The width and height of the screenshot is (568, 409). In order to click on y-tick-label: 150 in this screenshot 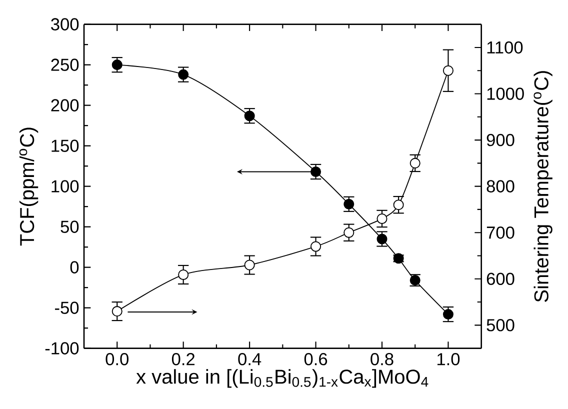, I will do `click(65, 146)`.